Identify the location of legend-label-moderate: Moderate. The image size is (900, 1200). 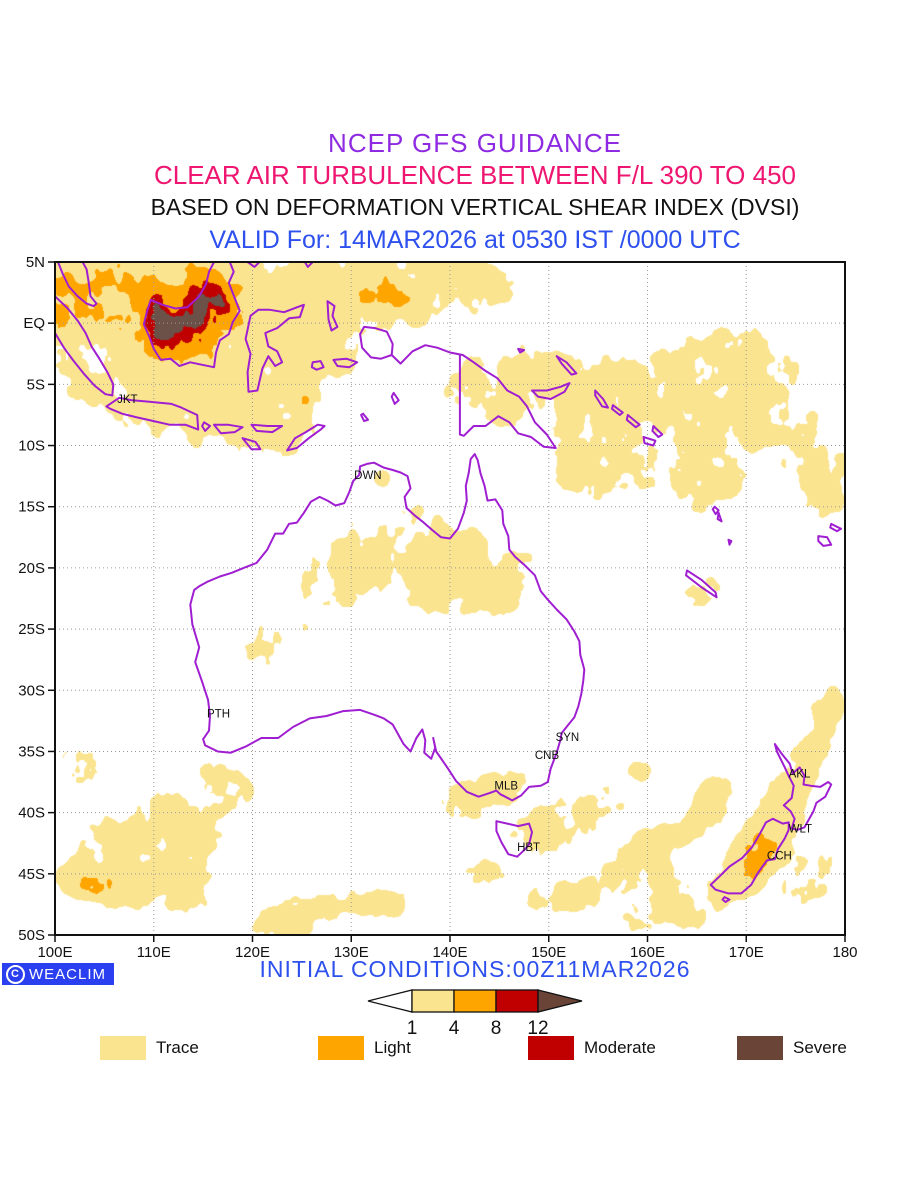
(620, 1047).